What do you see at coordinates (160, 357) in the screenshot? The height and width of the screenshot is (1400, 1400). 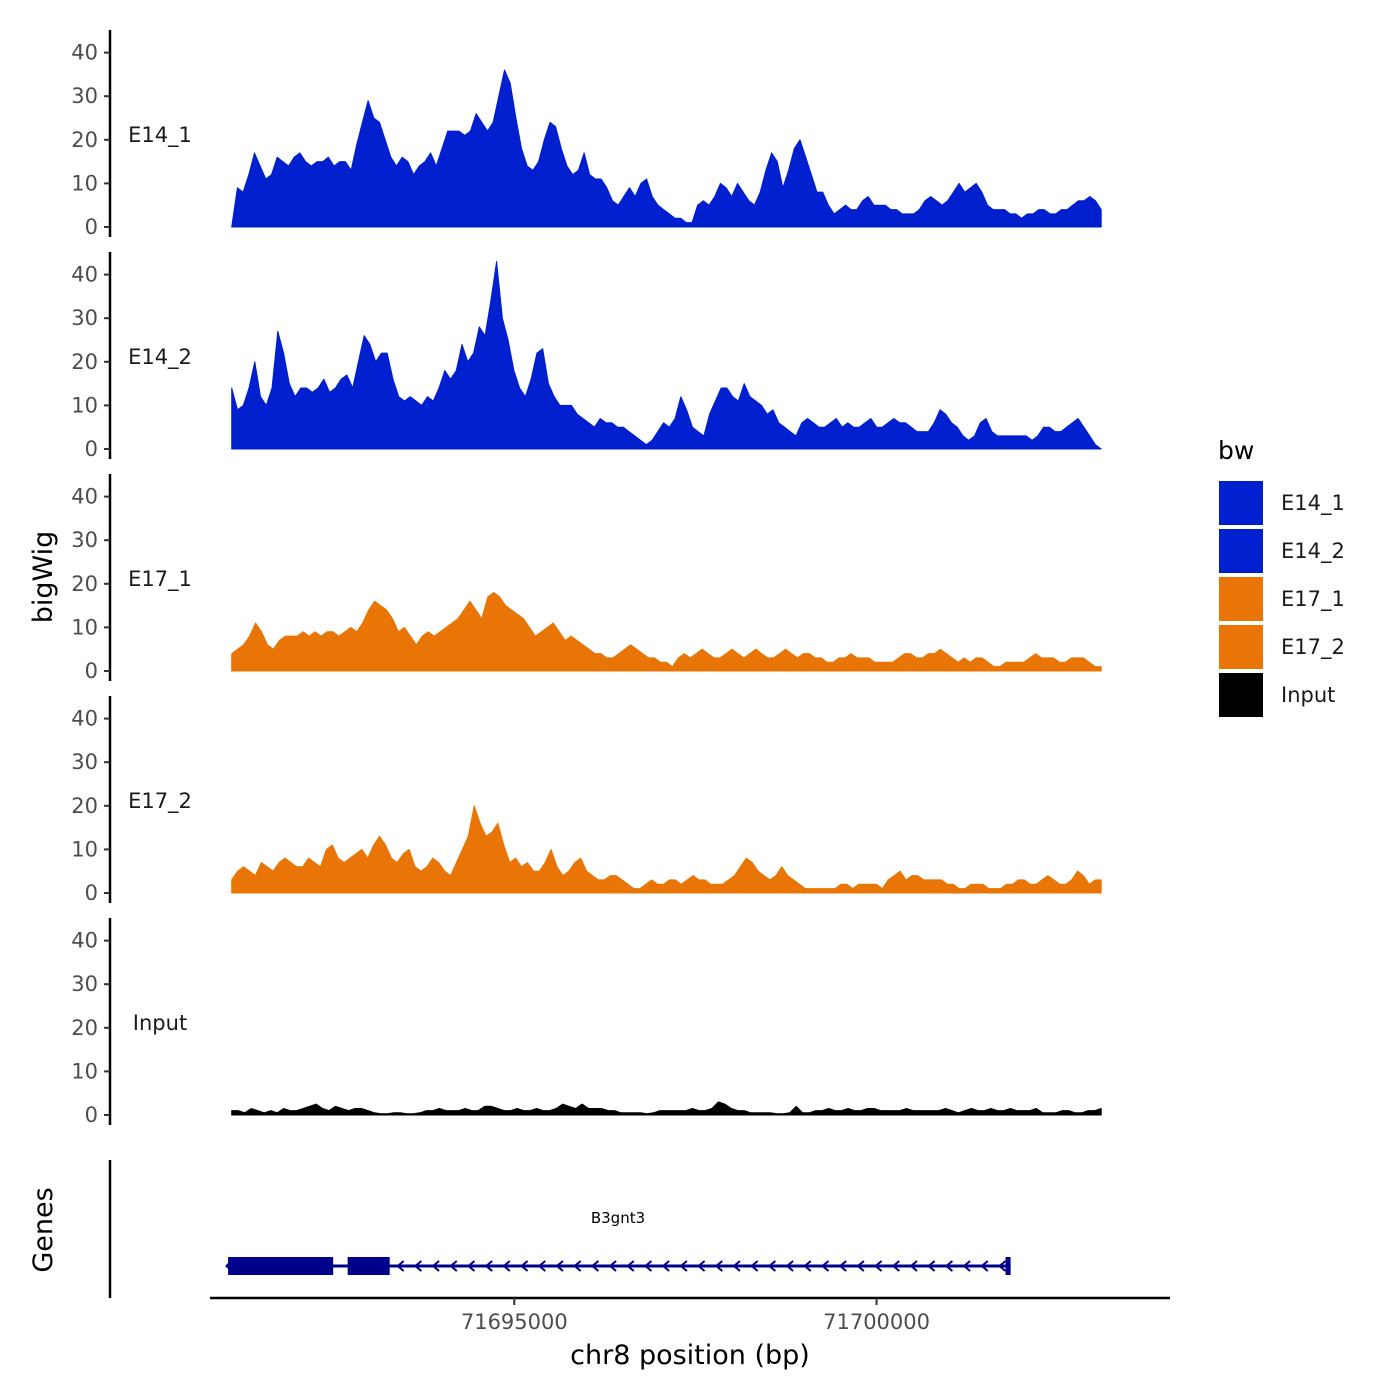 I see `track-label: E14_2` at bounding box center [160, 357].